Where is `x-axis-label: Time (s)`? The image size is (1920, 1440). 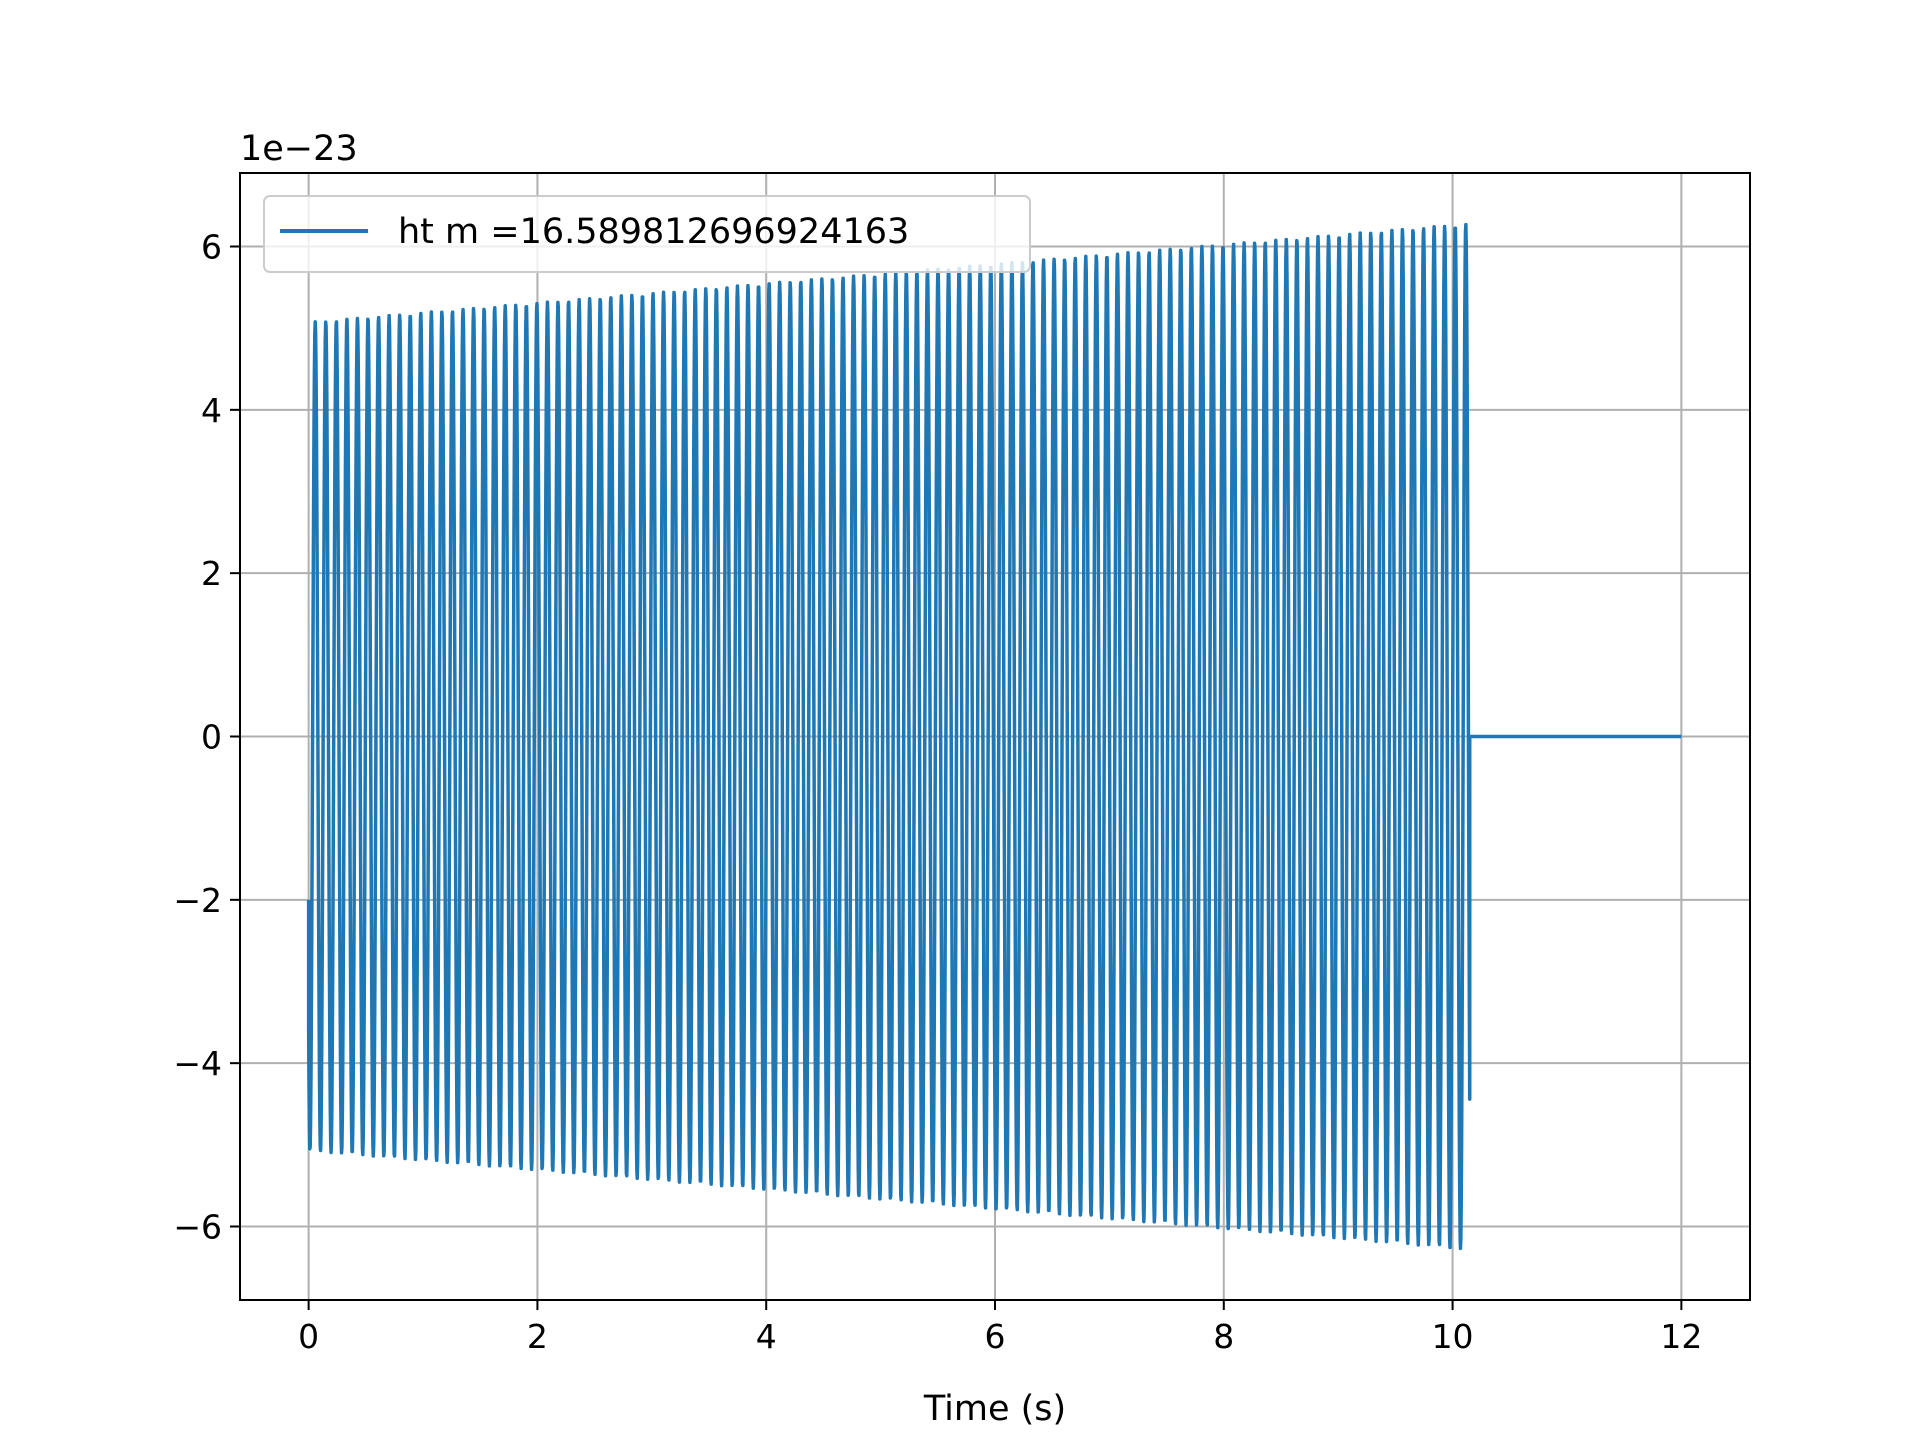
x-axis-label: Time (s) is located at coordinates (994, 1409).